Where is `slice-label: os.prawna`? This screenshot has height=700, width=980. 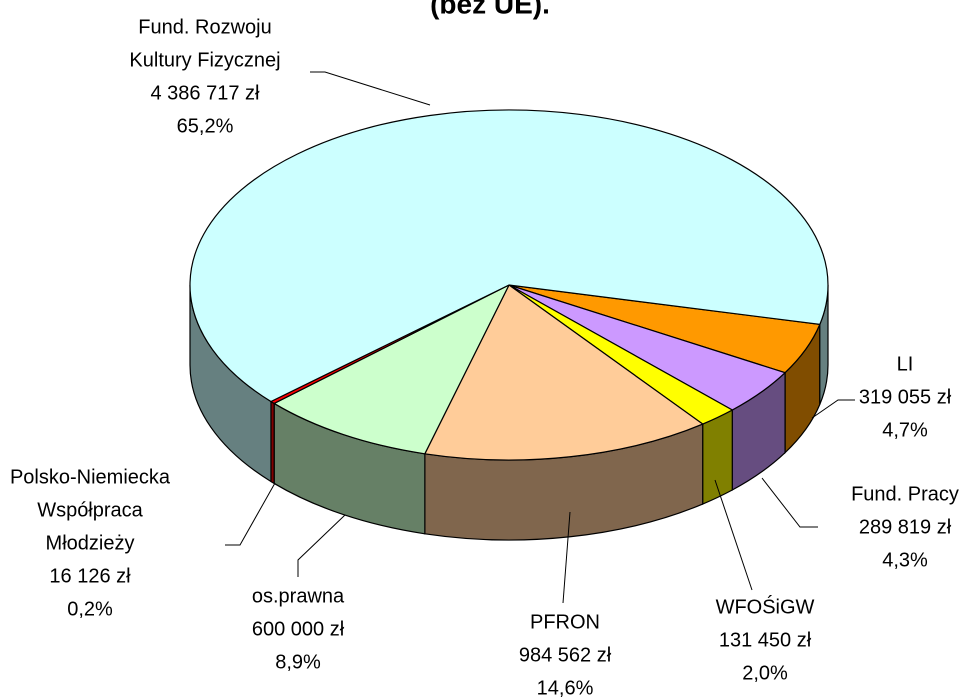
slice-label: os.prawna is located at coordinates (298, 596).